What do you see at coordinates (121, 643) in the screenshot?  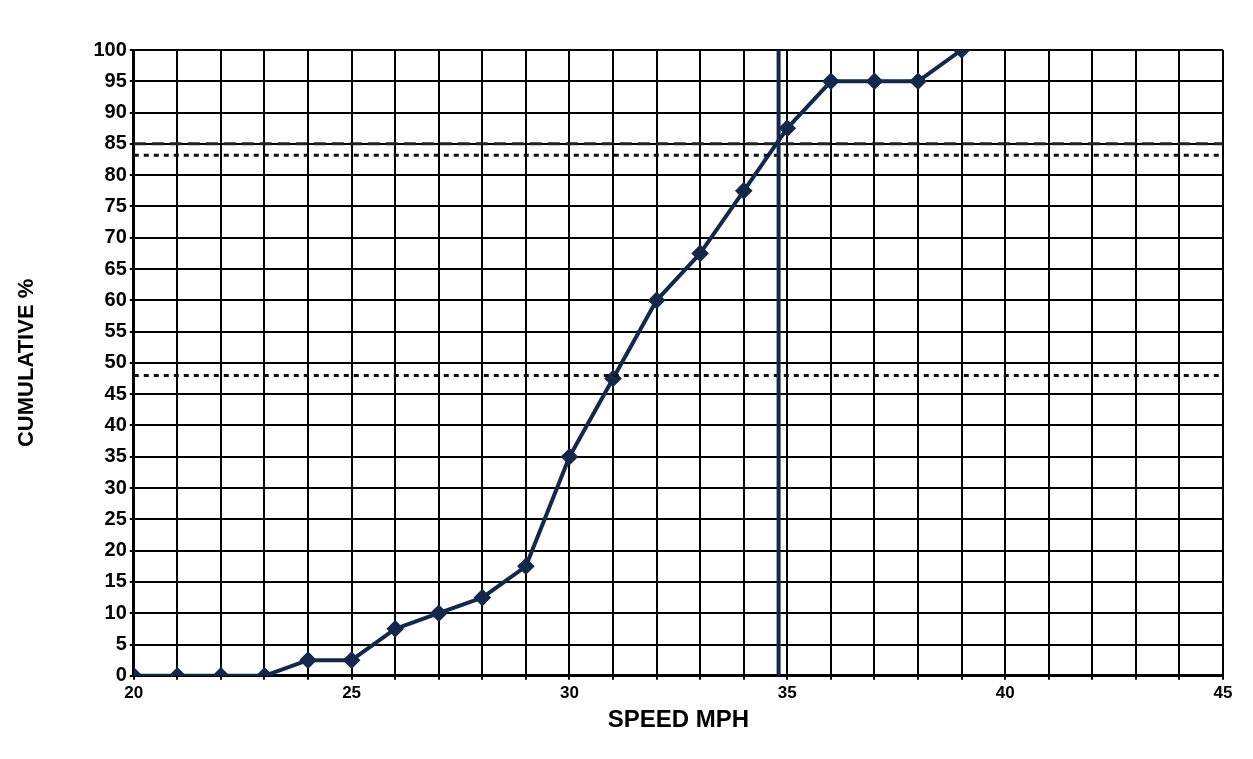 I see `y-tick-label: 5` at bounding box center [121, 643].